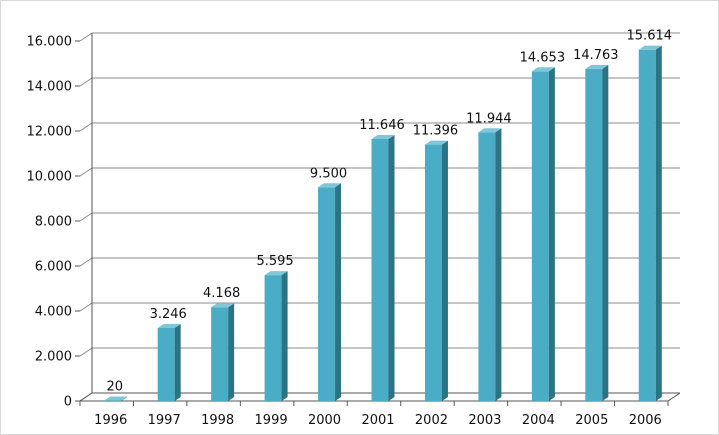 This screenshot has width=719, height=435. Describe the element at coordinates (53, 312) in the screenshot. I see `y-tick-label: 4.000` at that location.